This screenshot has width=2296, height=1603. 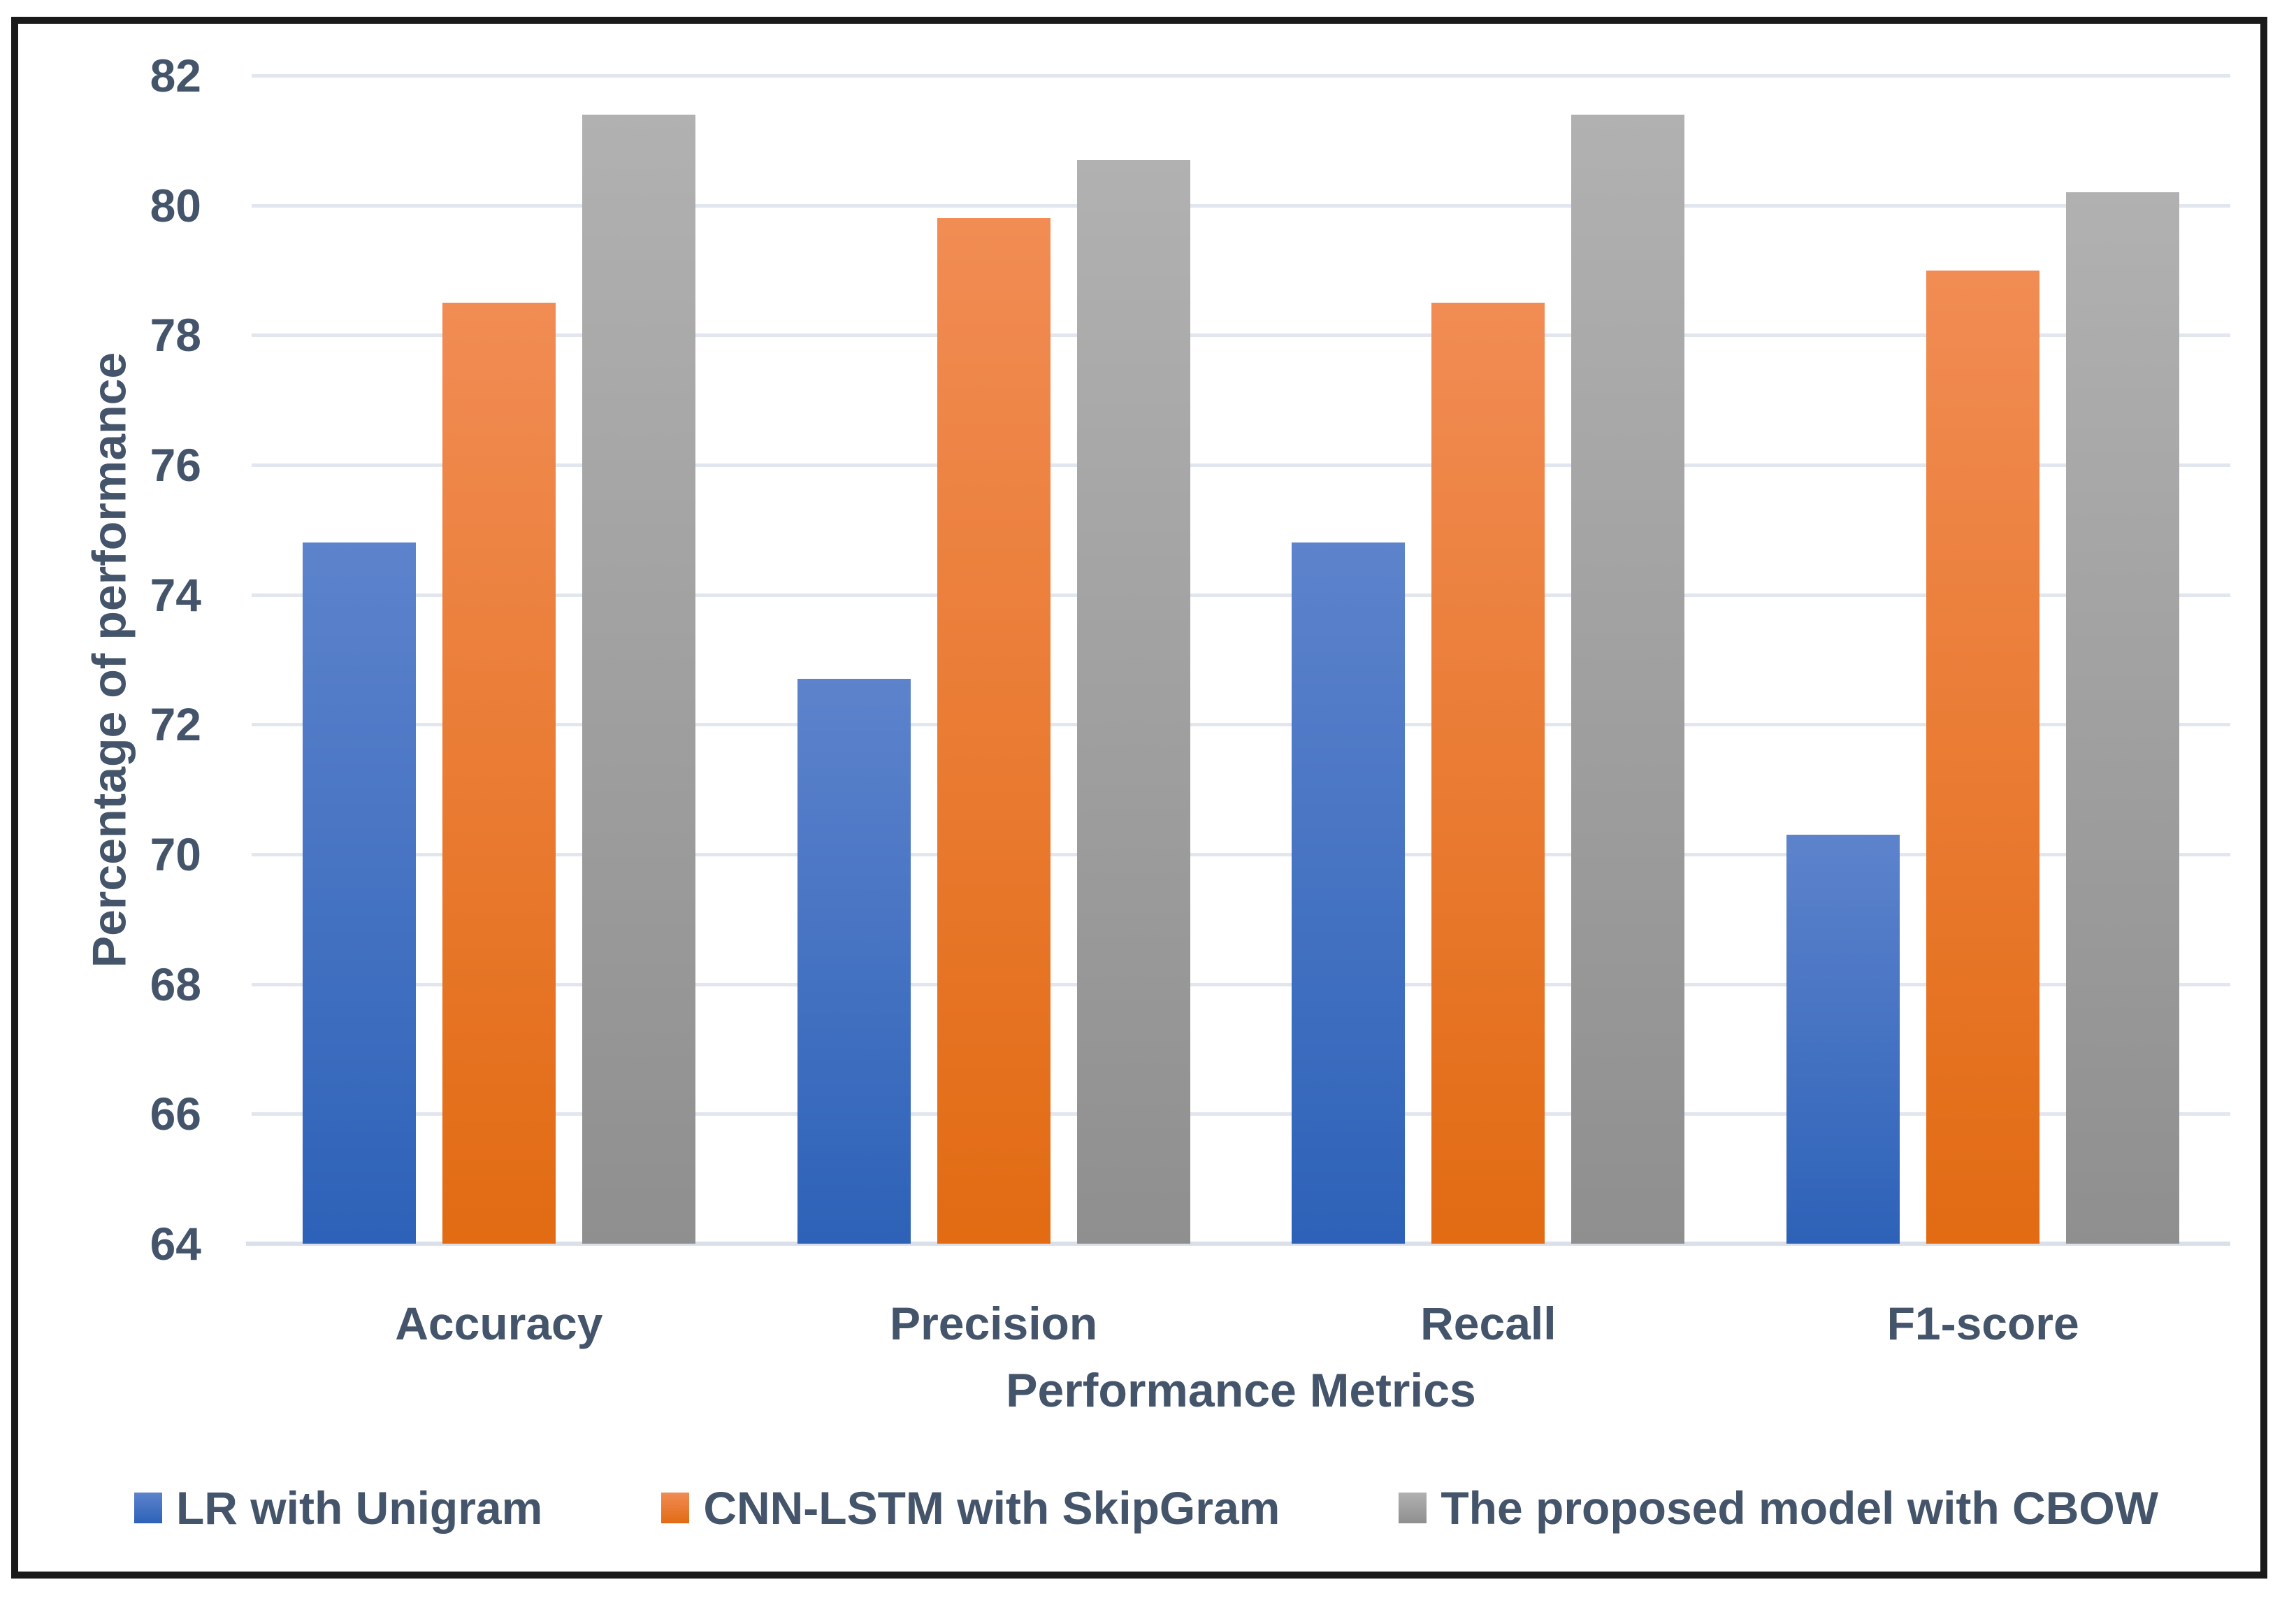 What do you see at coordinates (175, 984) in the screenshot?
I see `y-tick-label-68: 68` at bounding box center [175, 984].